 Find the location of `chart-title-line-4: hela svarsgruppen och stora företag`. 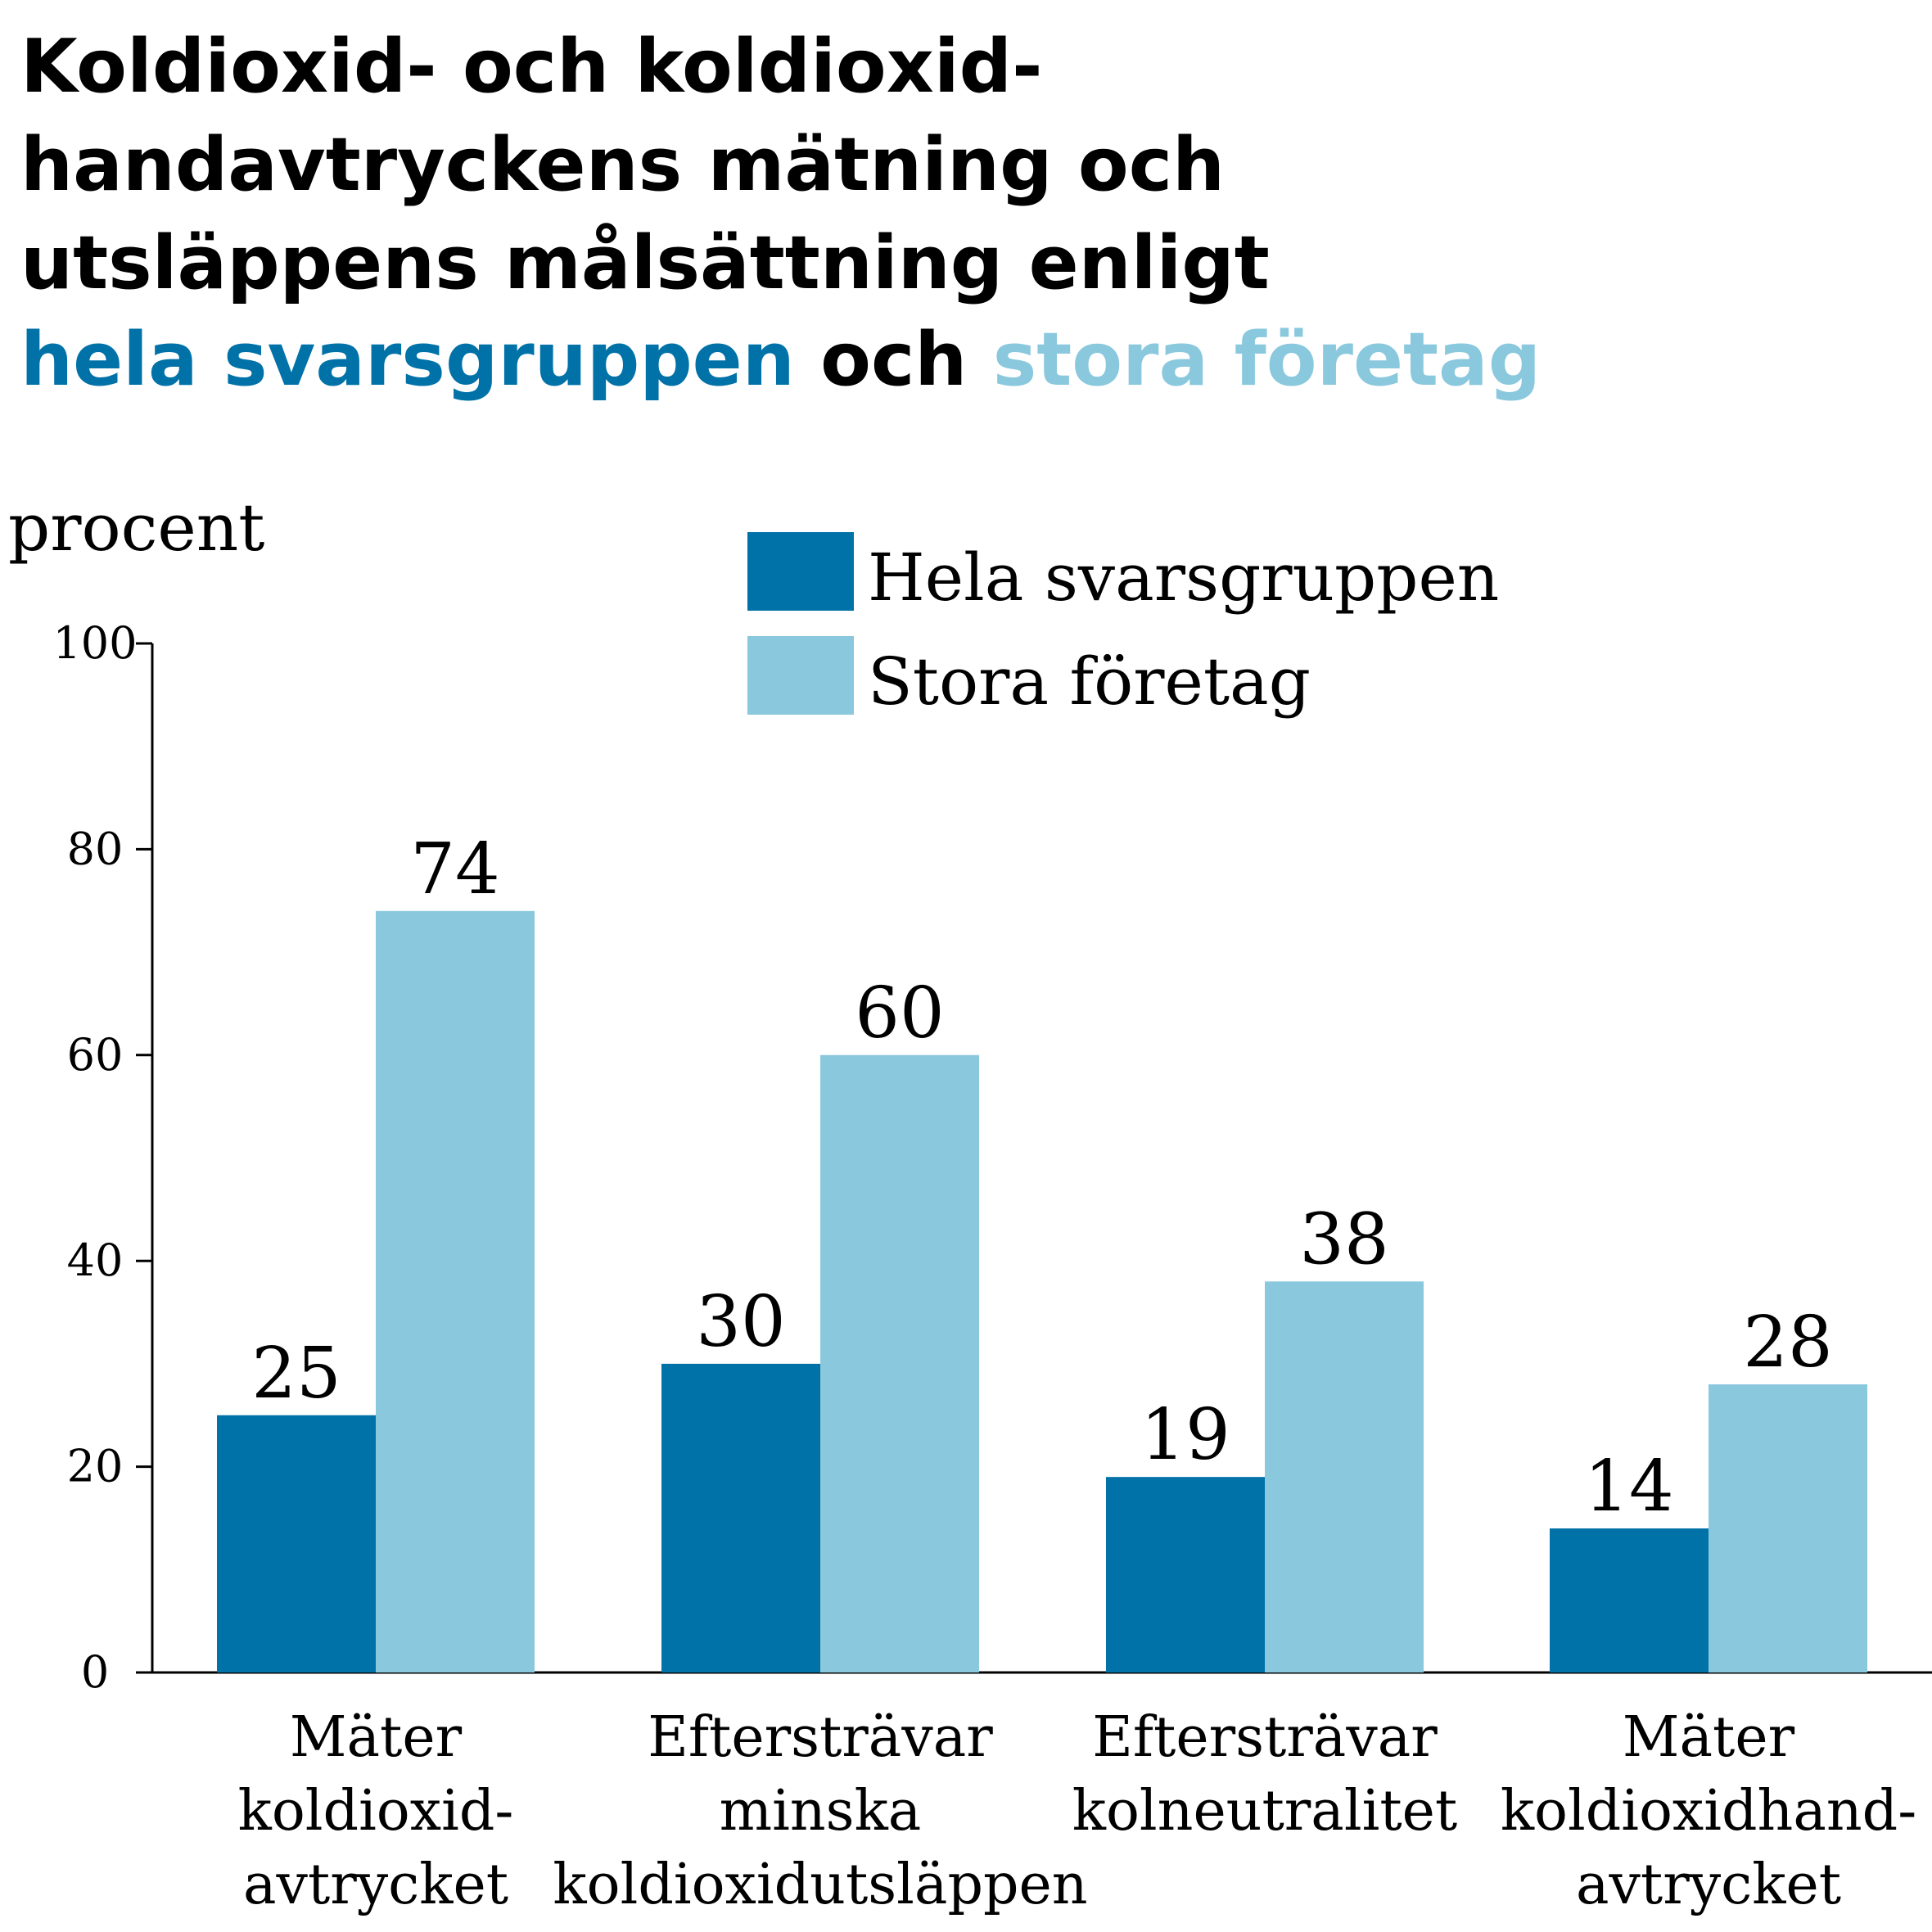

chart-title-line-4: hela svarsgruppen och stora företag is located at coordinates (780, 360).